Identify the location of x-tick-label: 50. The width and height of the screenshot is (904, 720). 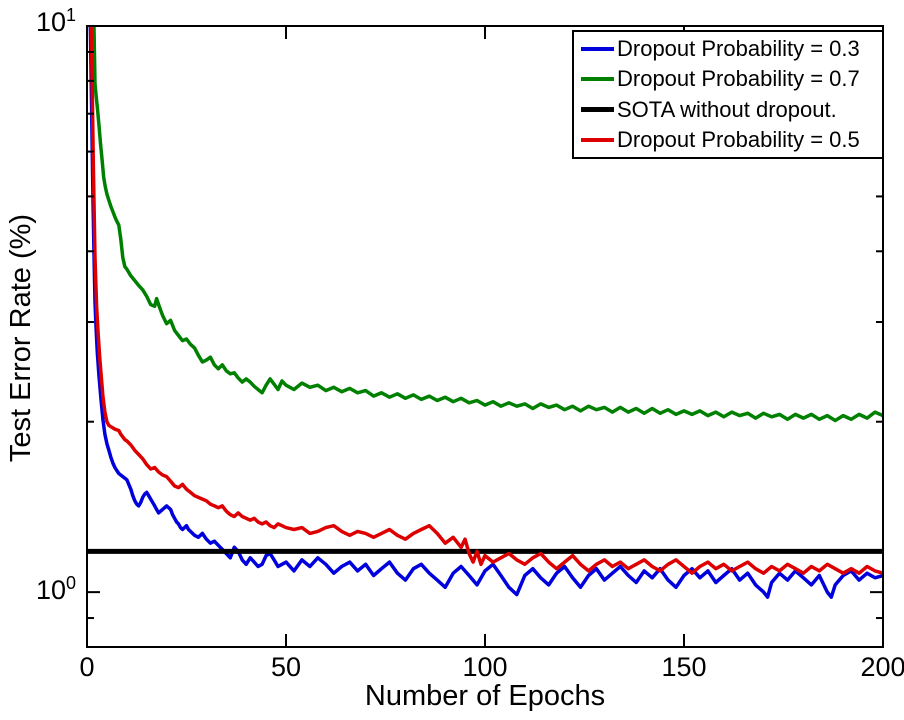
(286, 667).